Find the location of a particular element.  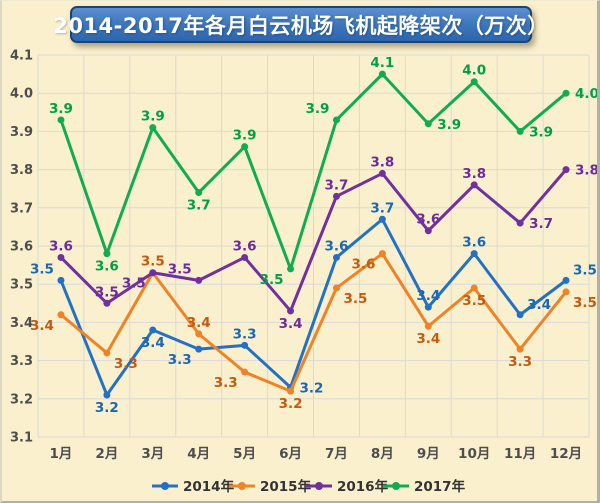

data-label-2014: 3.3 is located at coordinates (245, 334).